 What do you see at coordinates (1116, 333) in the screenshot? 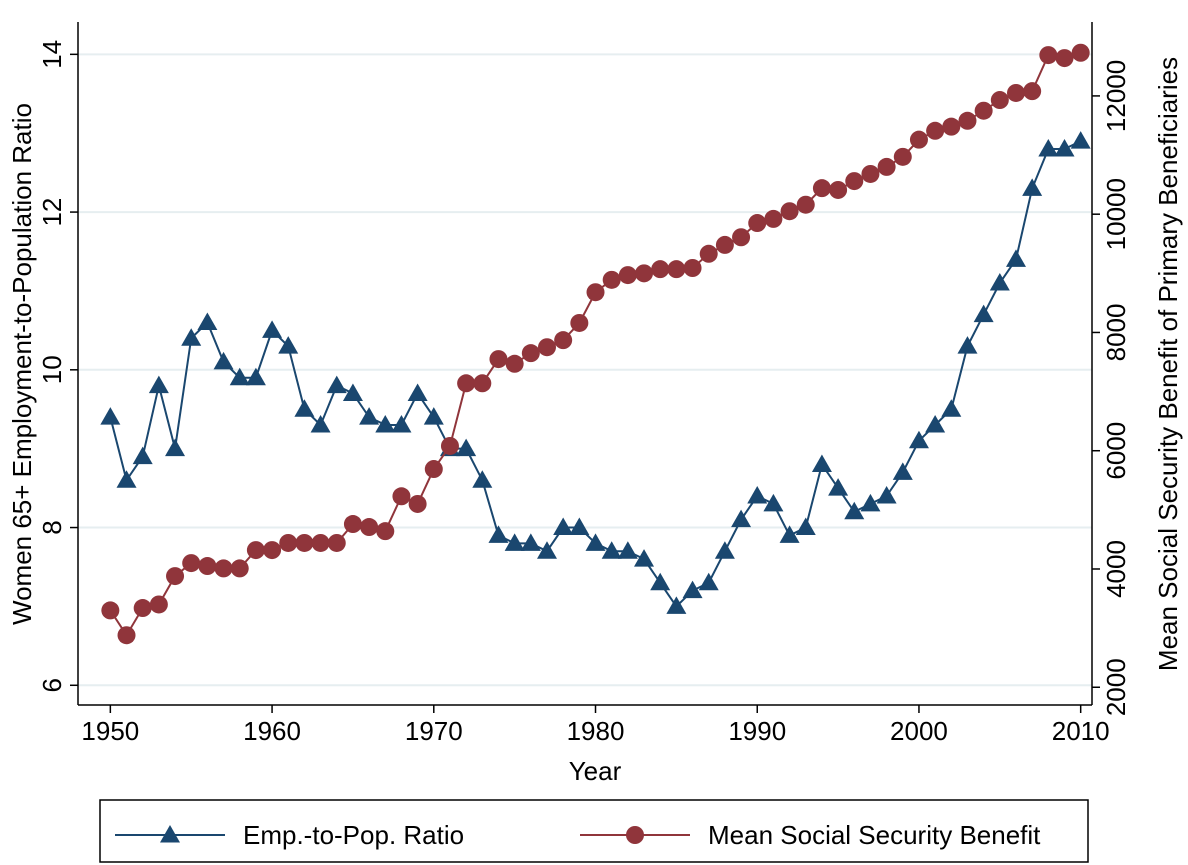
I see `y2-tick-label: 8000` at bounding box center [1116, 333].